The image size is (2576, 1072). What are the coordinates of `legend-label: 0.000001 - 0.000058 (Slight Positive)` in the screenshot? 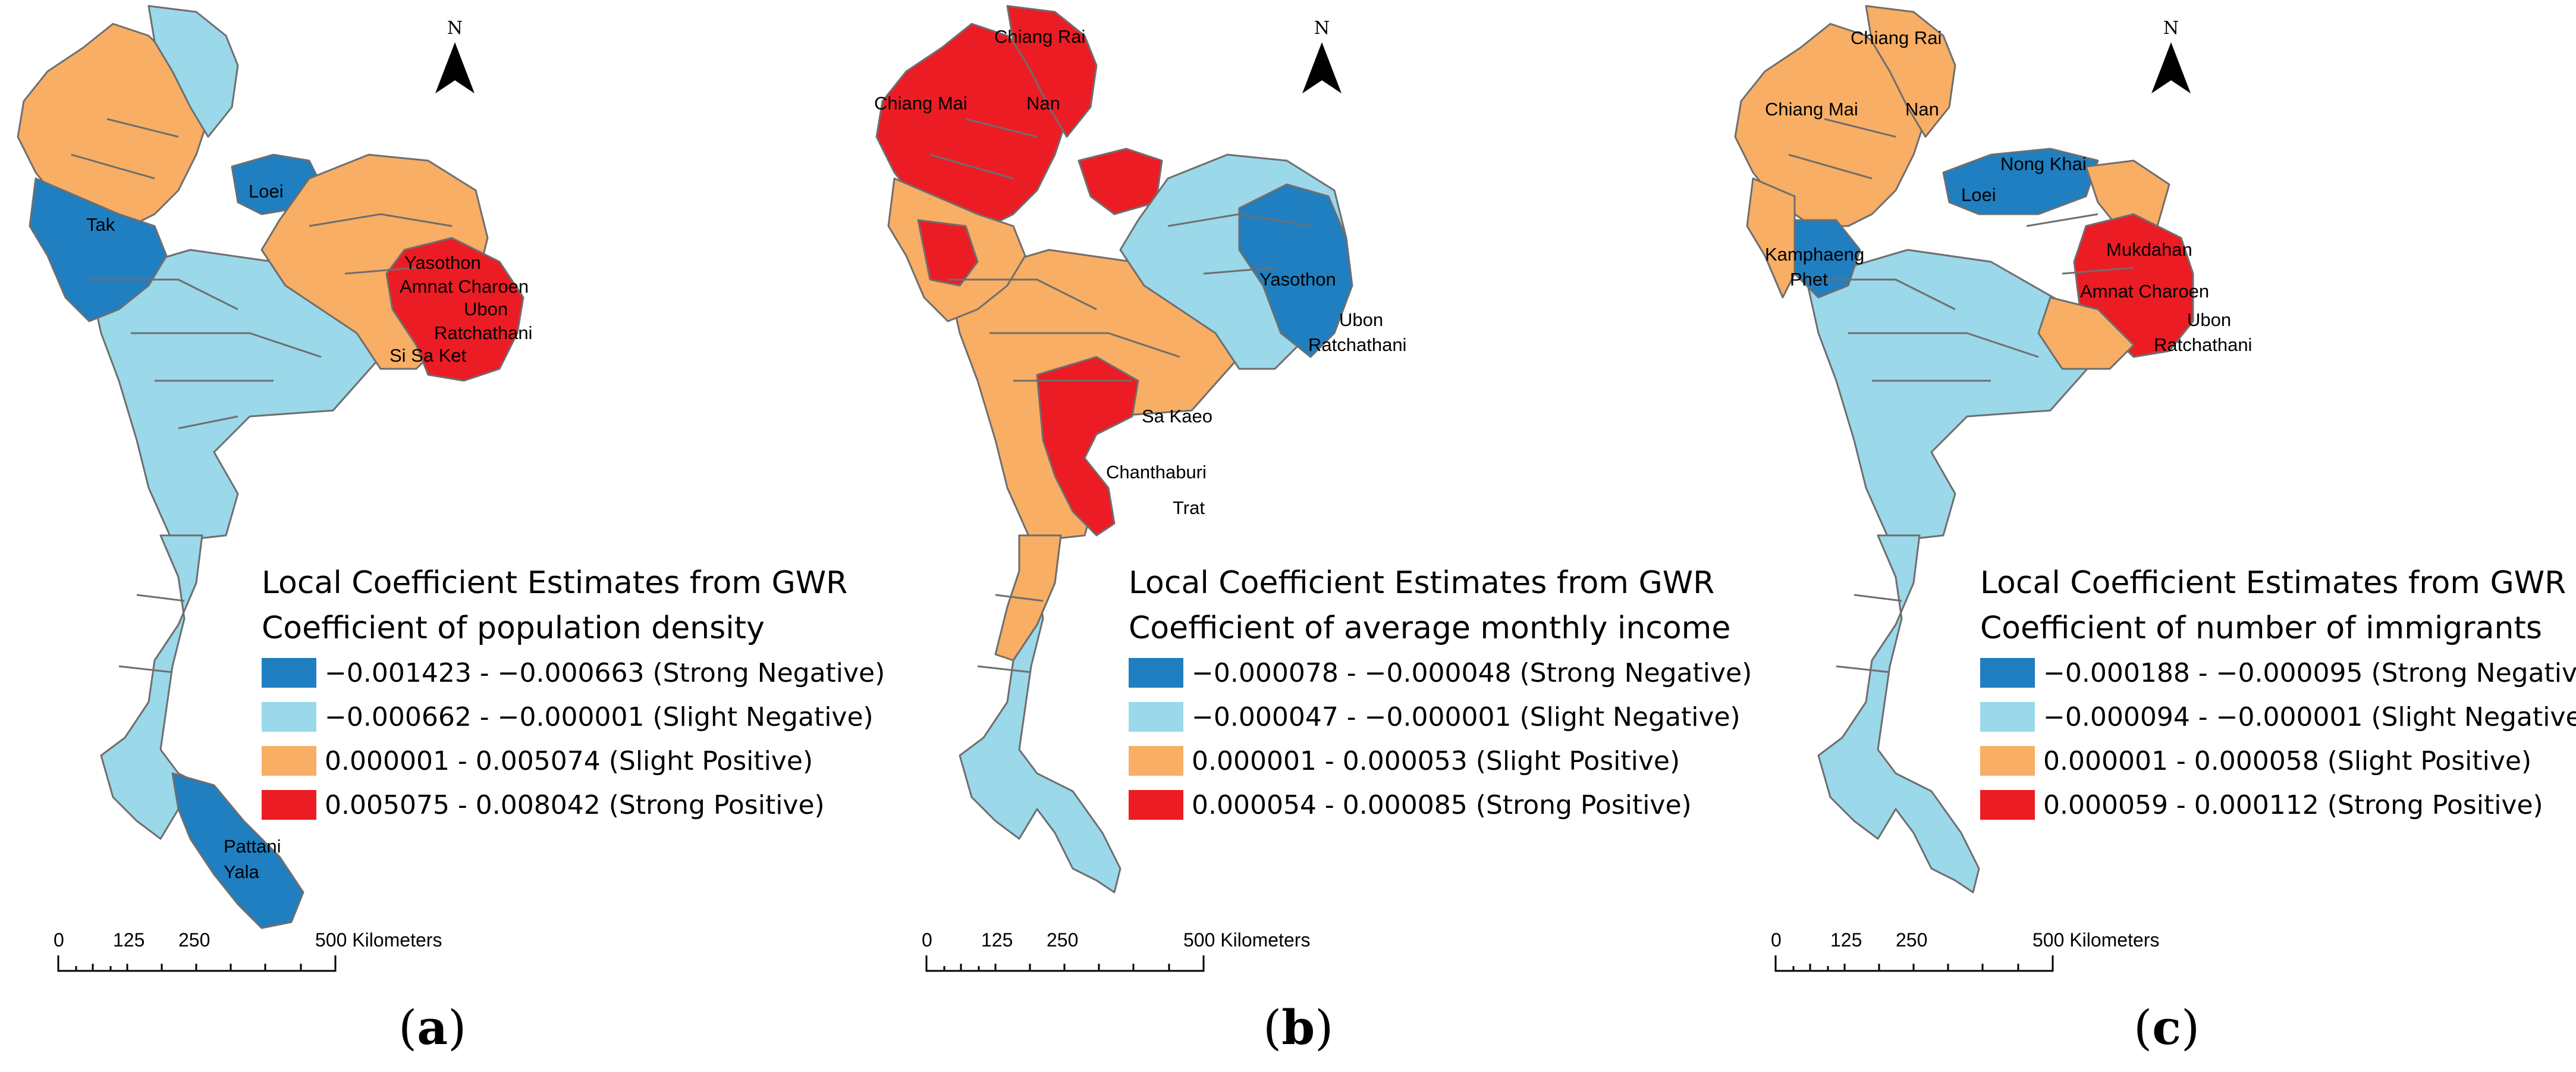 It's located at (2287, 760).